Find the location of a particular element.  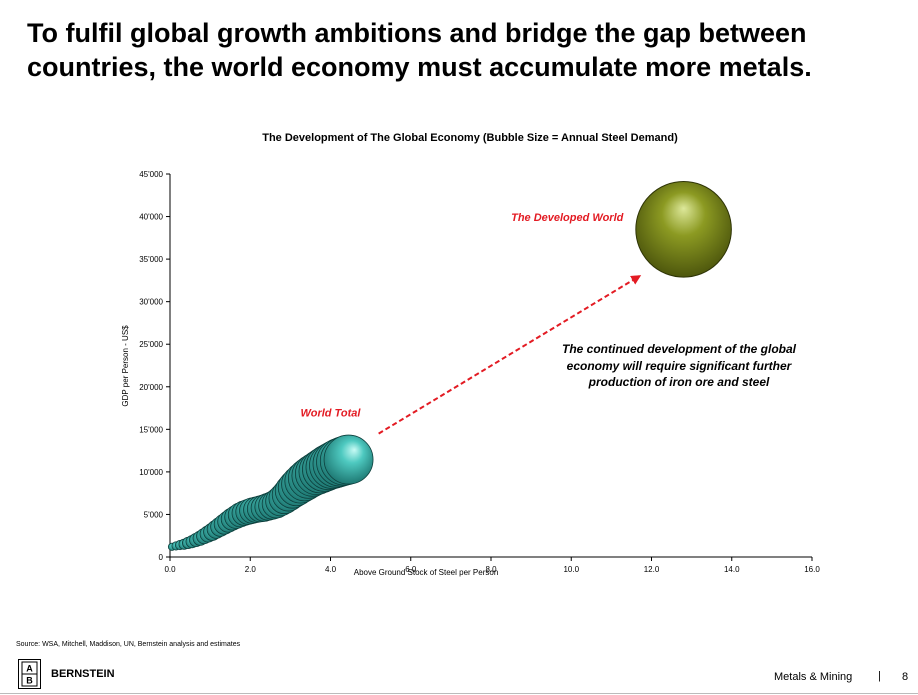

y-tick-label: 10'000 is located at coordinates (151, 472).